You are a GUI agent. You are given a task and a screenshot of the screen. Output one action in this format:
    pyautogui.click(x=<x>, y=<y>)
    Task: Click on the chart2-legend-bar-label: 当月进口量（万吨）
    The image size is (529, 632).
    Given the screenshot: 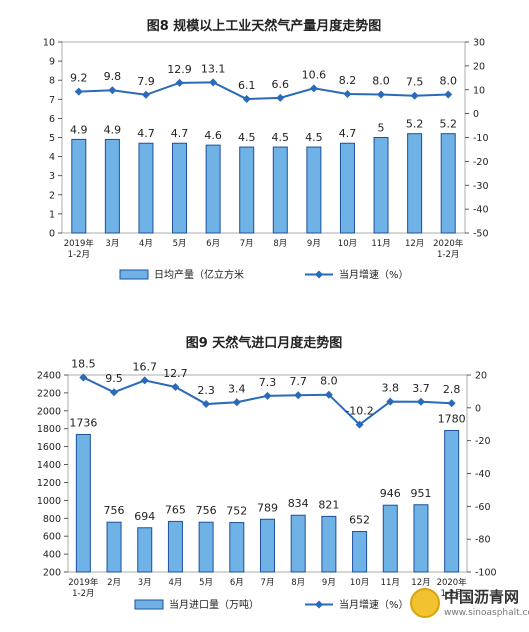 What is the action you would take?
    pyautogui.click(x=214, y=604)
    